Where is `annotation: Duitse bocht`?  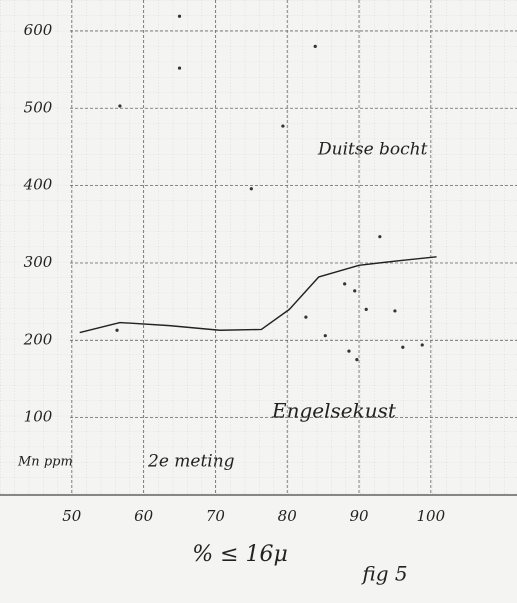
annotation: Duitse bocht is located at coordinates (372, 150).